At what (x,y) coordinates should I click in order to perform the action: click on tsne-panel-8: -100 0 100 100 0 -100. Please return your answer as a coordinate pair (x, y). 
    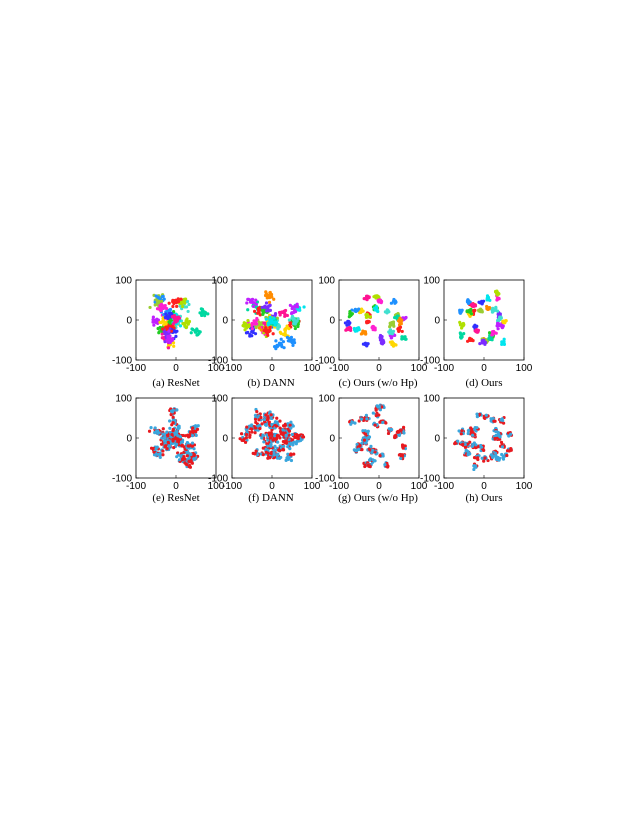
    Looking at the image, I should click on (476, 443).